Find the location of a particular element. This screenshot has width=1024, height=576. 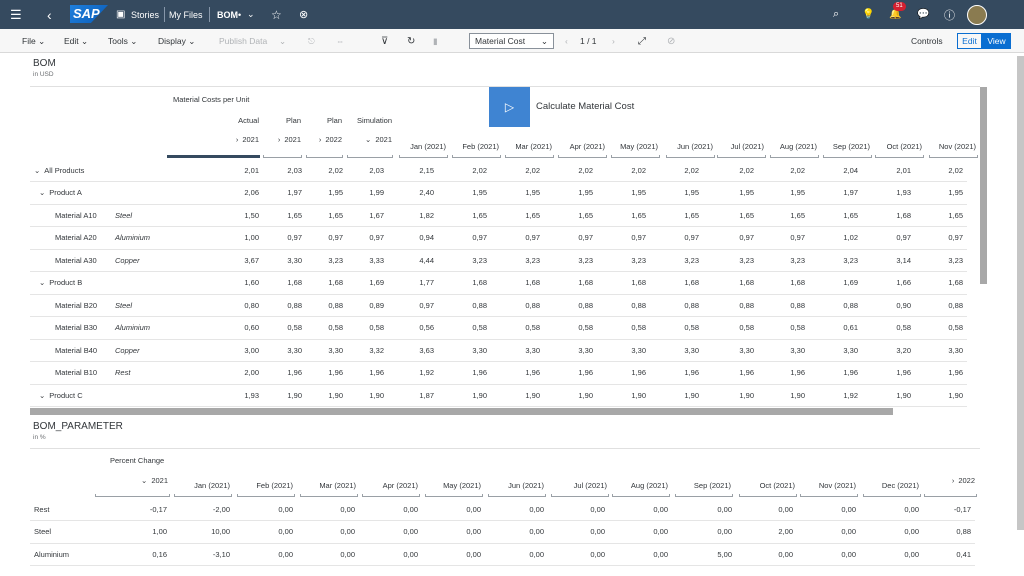

row-label: Material B30 is located at coordinates (71, 328).